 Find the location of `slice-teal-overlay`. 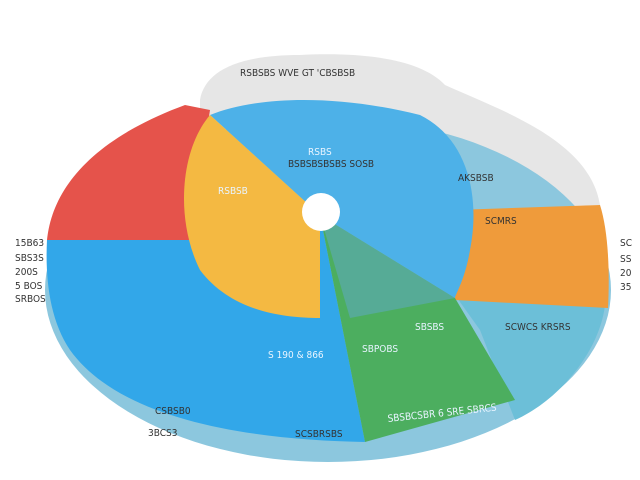

slice-teal-overlay is located at coordinates (387, 266).